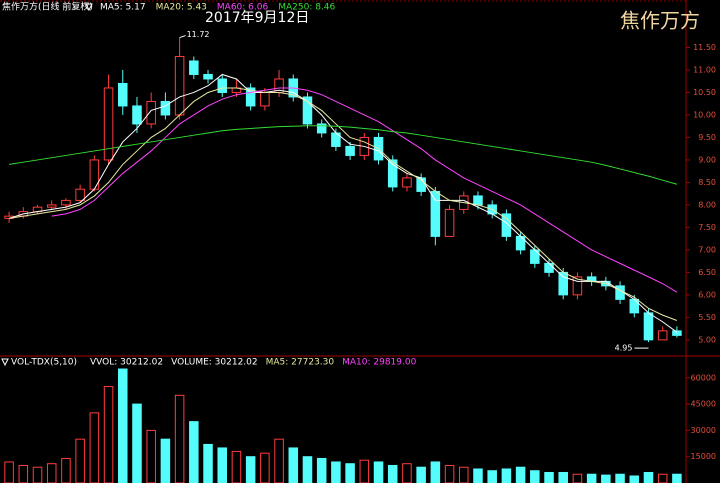  Describe the element at coordinates (379, 363) in the screenshot. I see `header-value: MA10: 29819.00` at that location.